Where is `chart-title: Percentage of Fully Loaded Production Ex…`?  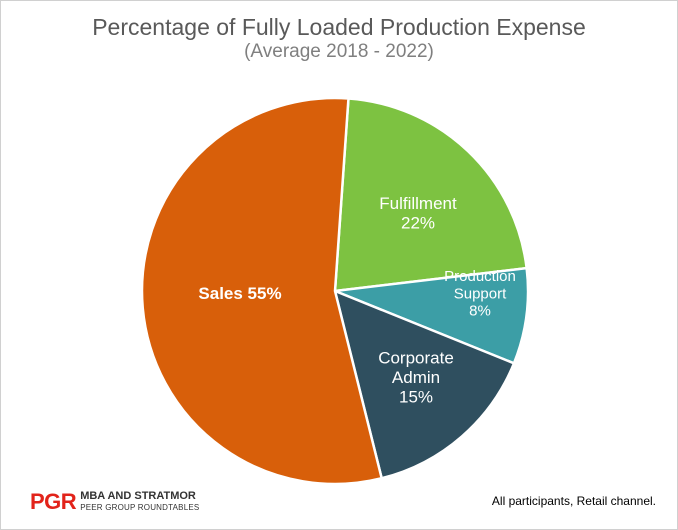 chart-title: Percentage of Fully Loaded Production Ex… is located at coordinates (339, 27).